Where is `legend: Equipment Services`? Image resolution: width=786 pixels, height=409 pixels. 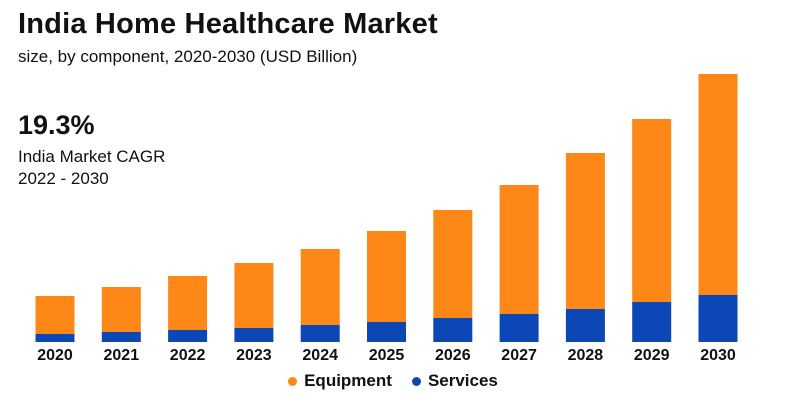
legend: Equipment Services is located at coordinates (393, 381).